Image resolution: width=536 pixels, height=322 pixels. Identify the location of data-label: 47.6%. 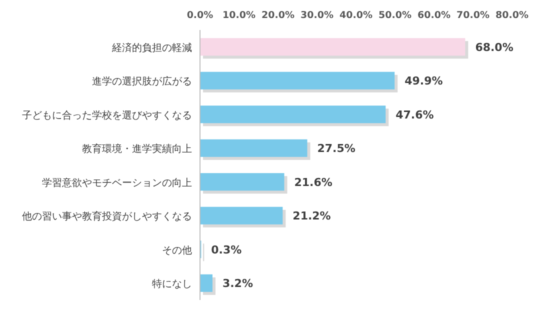
(415, 115).